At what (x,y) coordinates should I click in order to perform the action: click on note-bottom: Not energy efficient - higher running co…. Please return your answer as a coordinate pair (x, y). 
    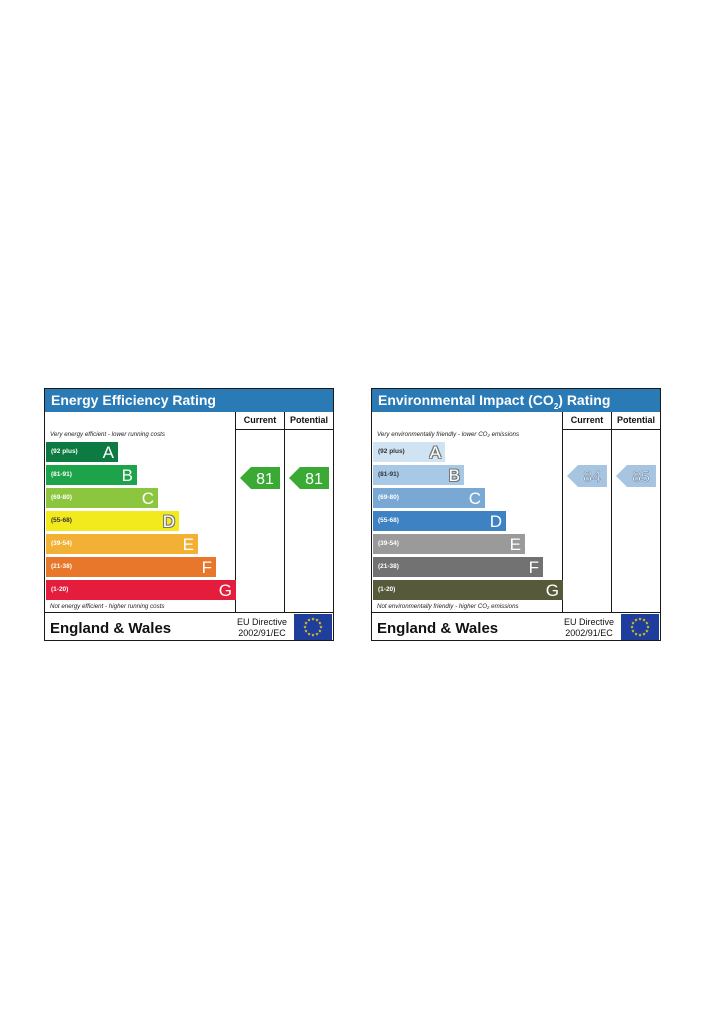
    Looking at the image, I should click on (107, 606).